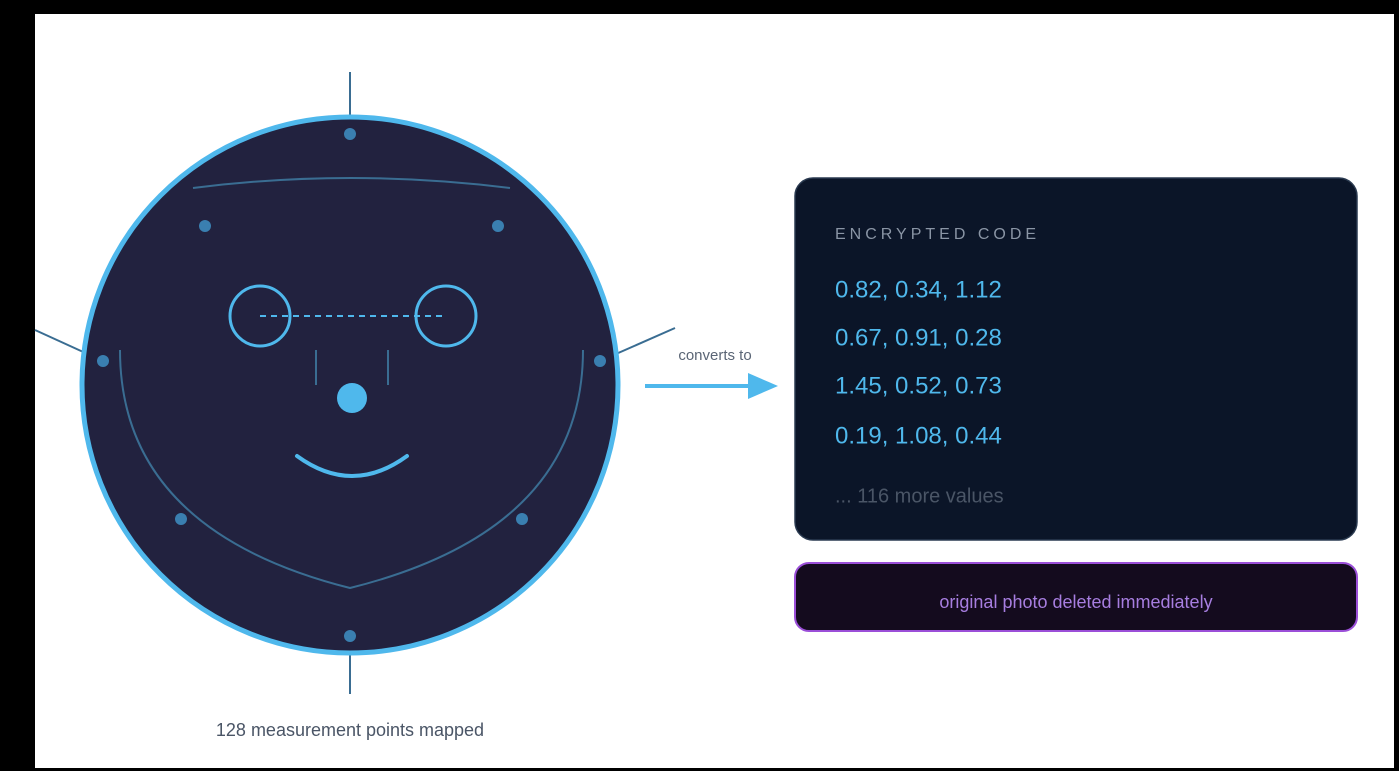 This screenshot has width=1399, height=771. I want to click on arrow-head, so click(763, 386).